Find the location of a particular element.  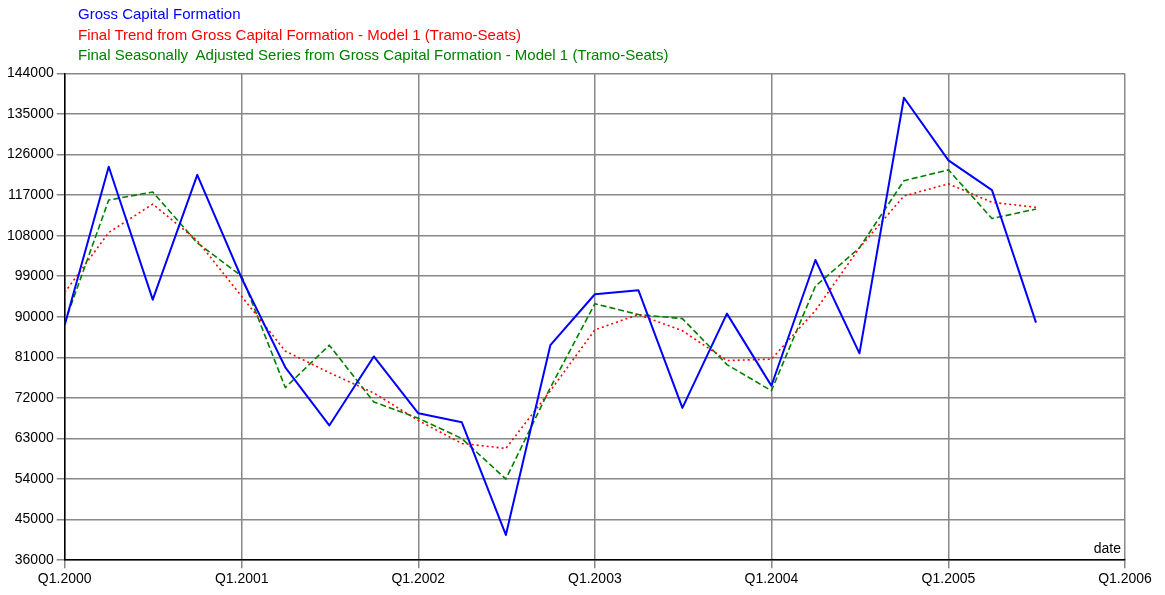

x-axis-title: date is located at coordinates (1107, 548).